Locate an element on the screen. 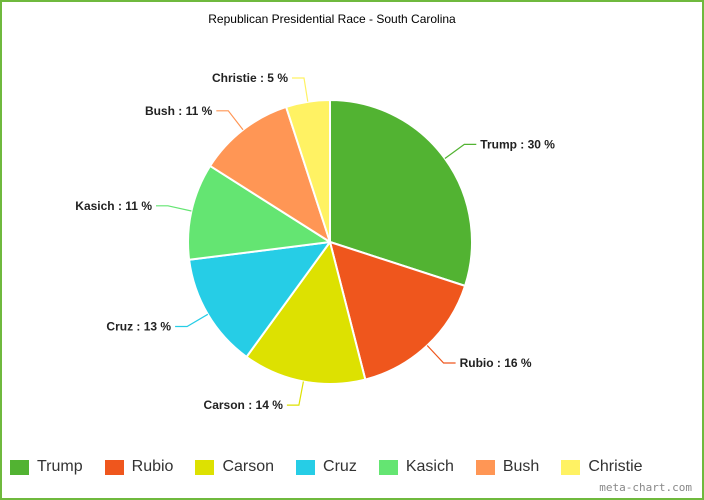  legend-swatch-christie is located at coordinates (571, 467).